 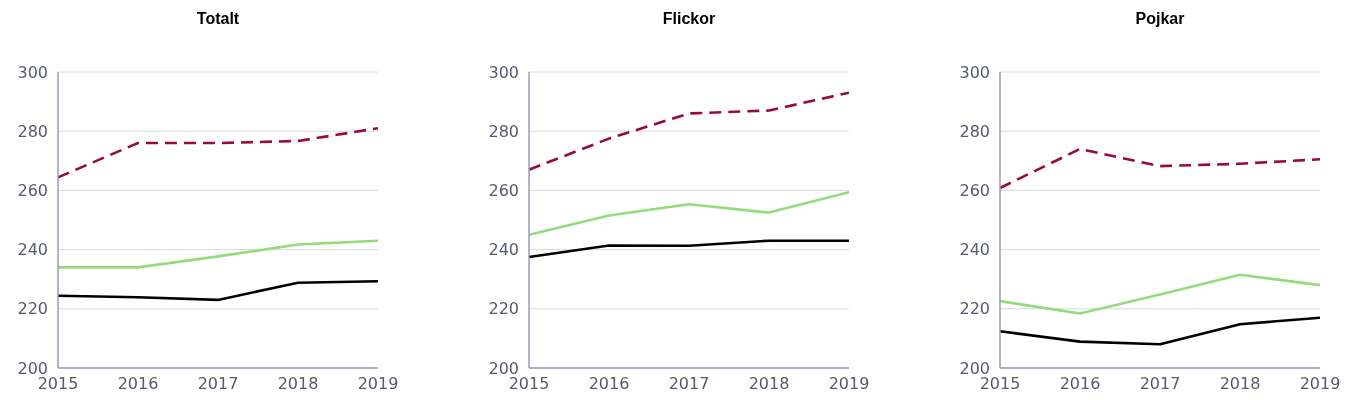 I want to click on chart-title: Totalt, so click(x=218, y=19).